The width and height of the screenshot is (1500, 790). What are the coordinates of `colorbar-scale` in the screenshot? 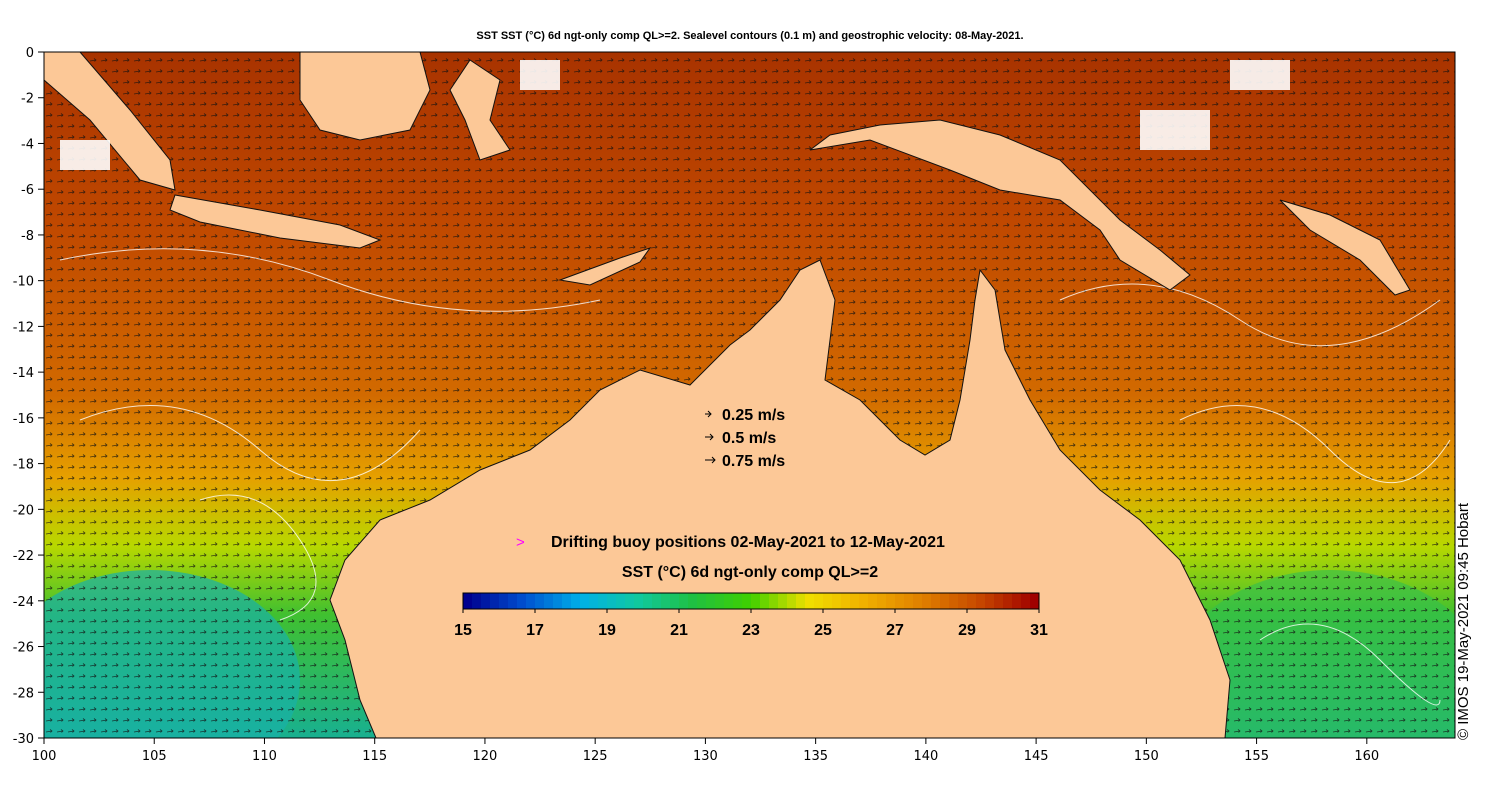 It's located at (751, 601).